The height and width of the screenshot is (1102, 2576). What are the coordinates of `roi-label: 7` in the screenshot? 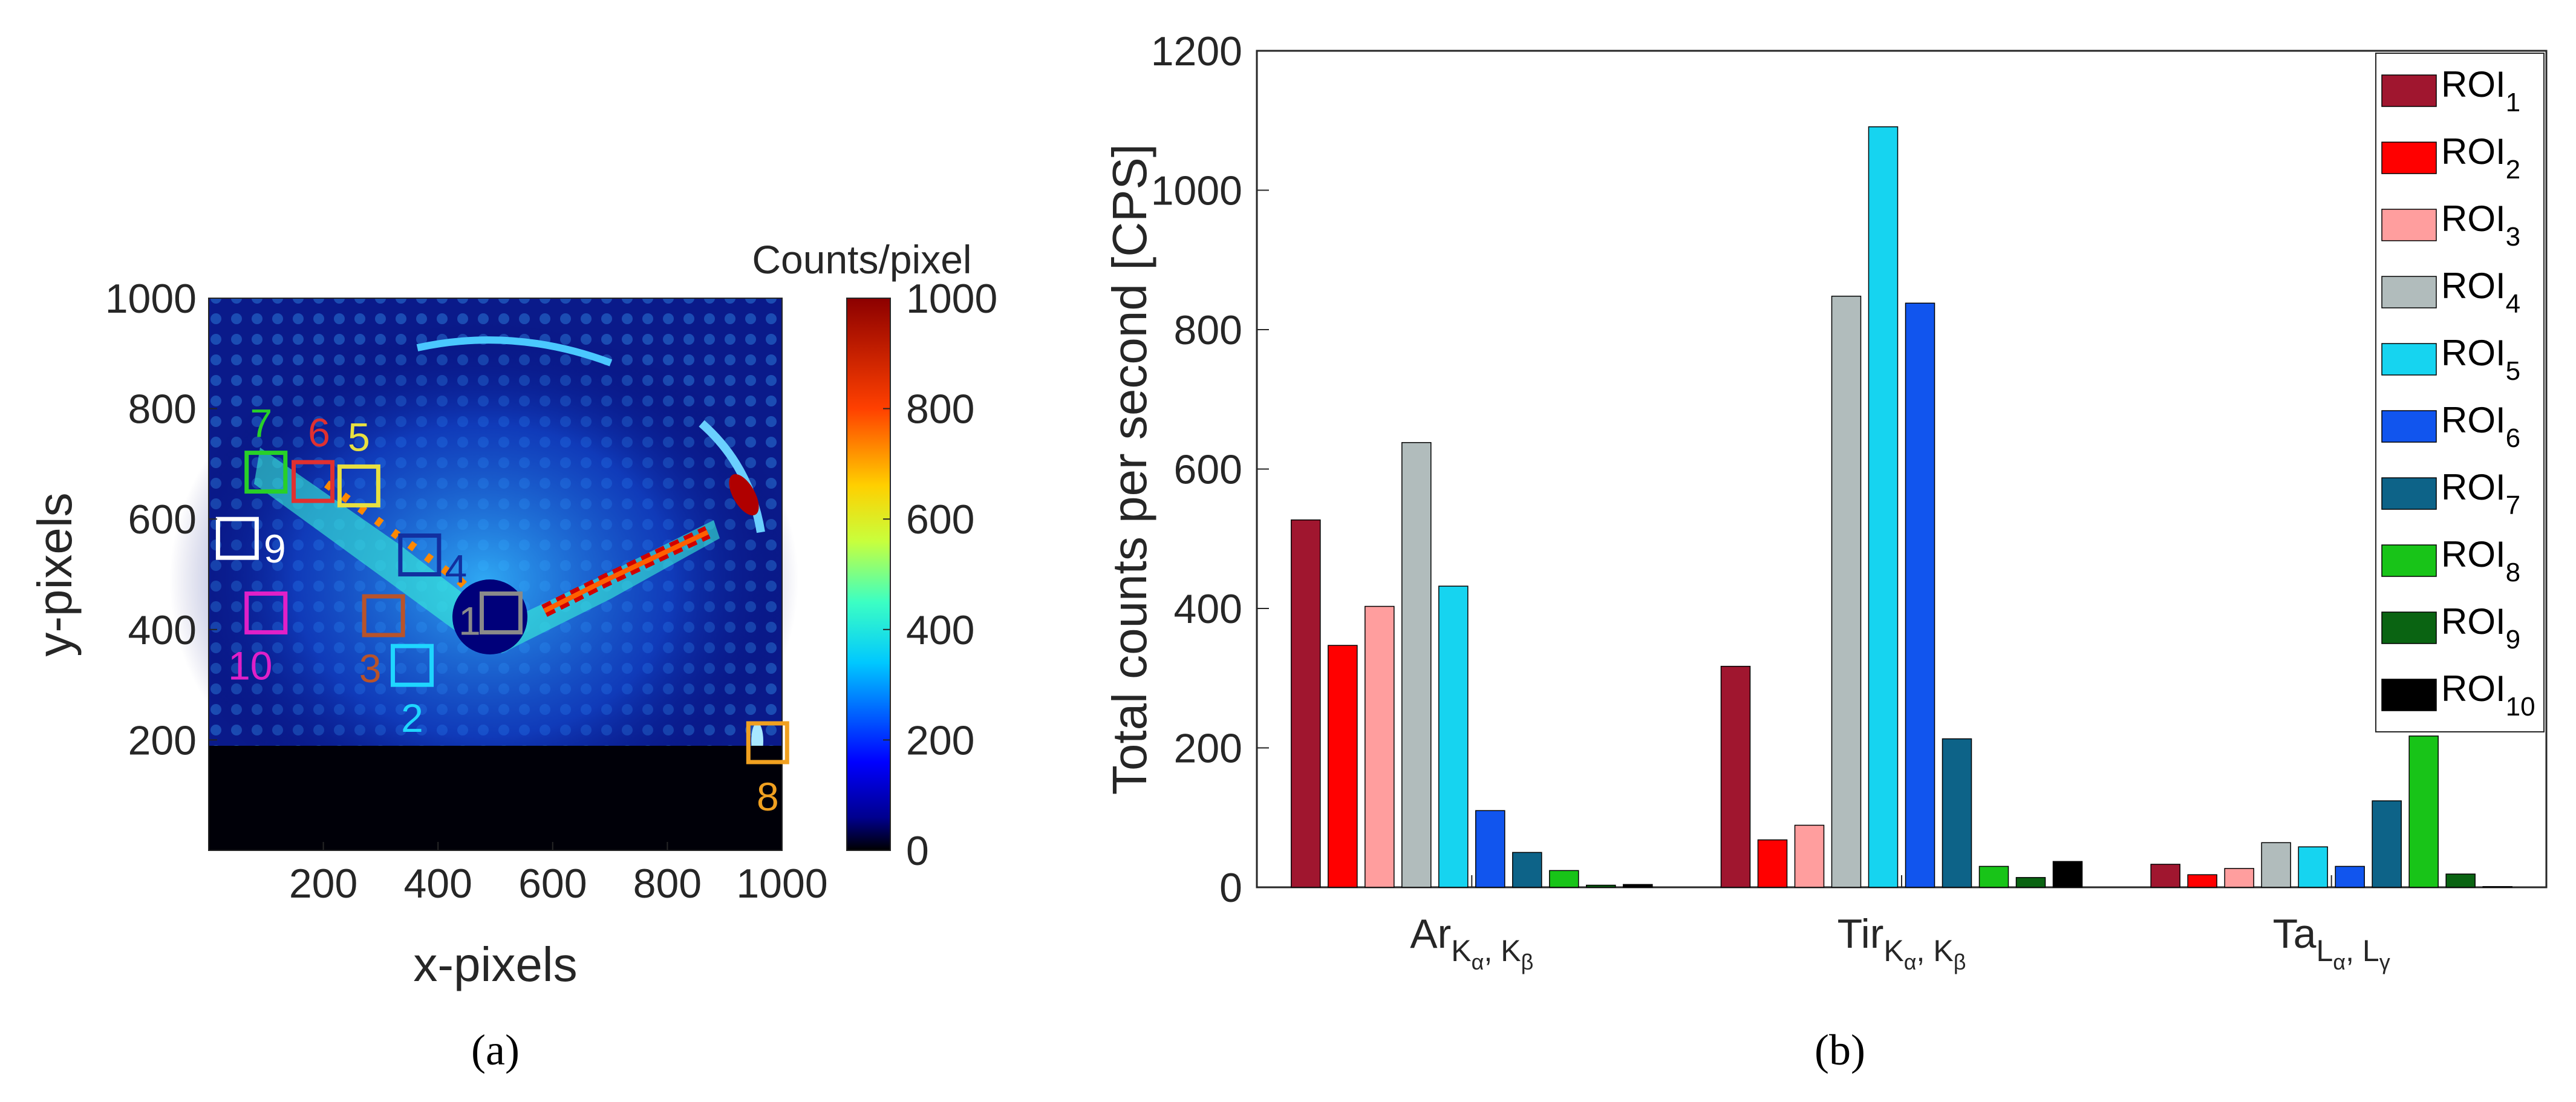 It's located at (261, 423).